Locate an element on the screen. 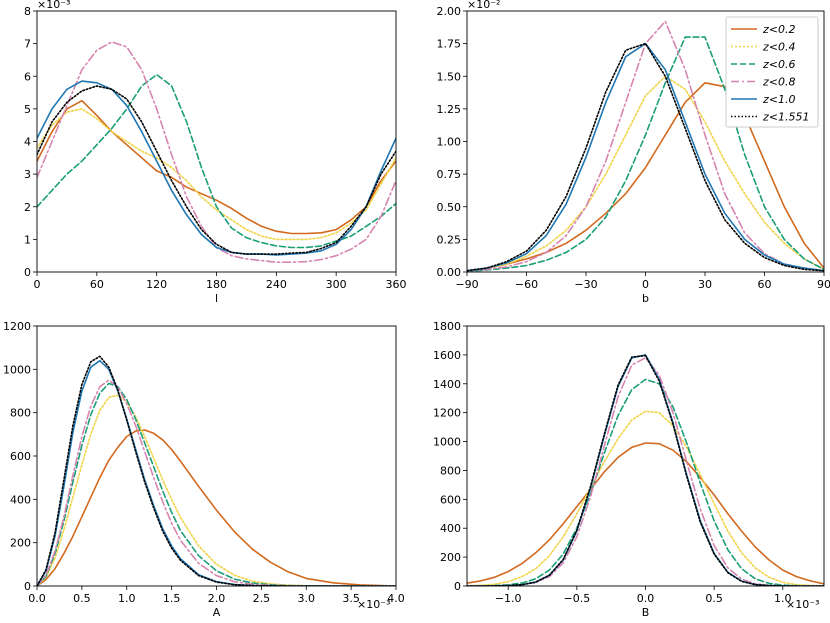 This screenshot has height=623, width=830. x-tick-label-A-4: 2.0 is located at coordinates (217, 598).